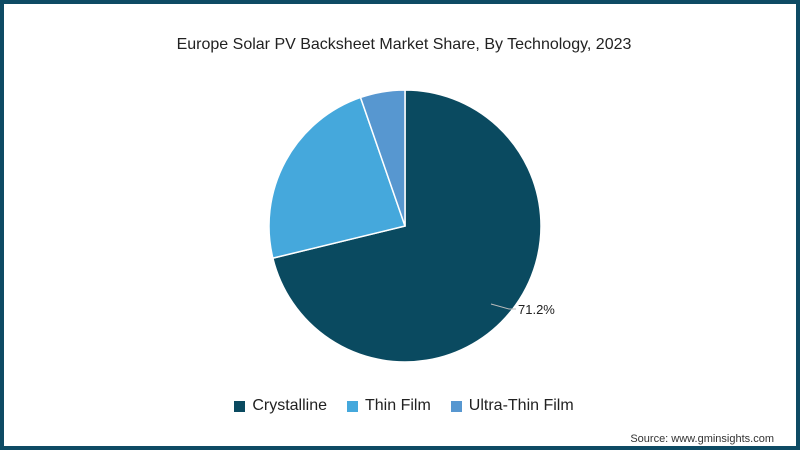 The image size is (800, 454). Describe the element at coordinates (382, 158) in the screenshot. I see `pie-slice-ultra-thin-film` at that location.